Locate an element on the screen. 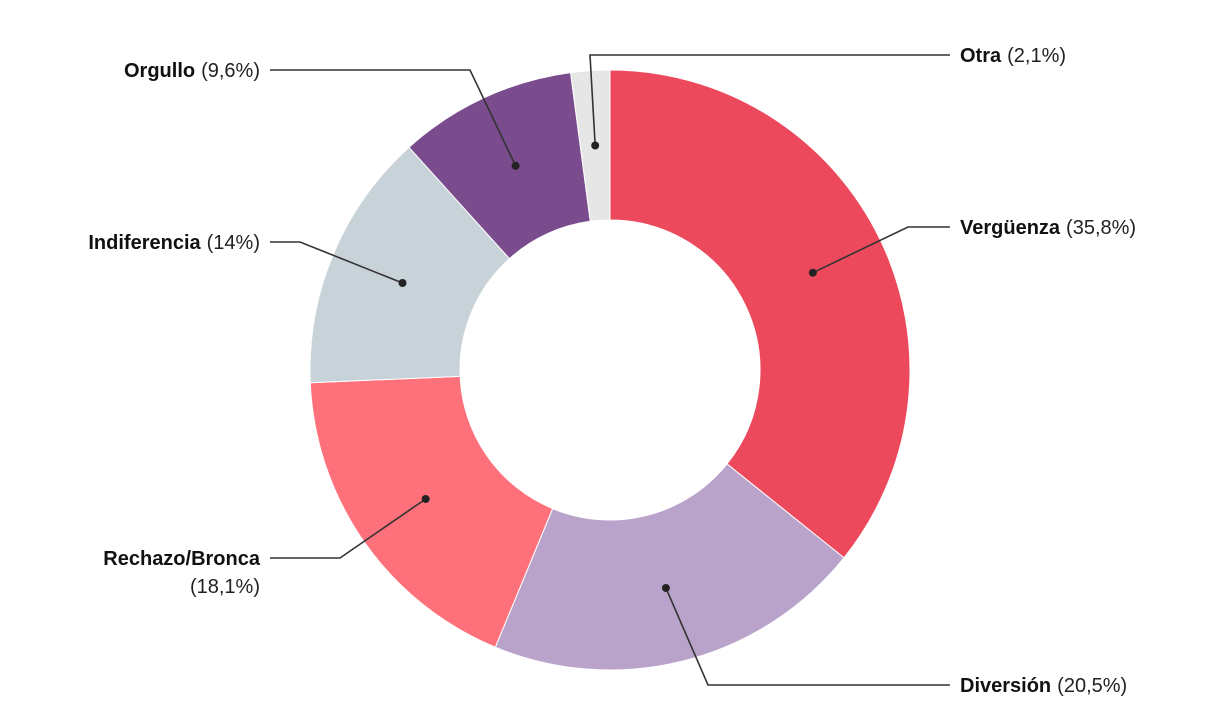 This screenshot has height=720, width=1220. label-otra-pct: (2,1%) is located at coordinates (1036, 56).